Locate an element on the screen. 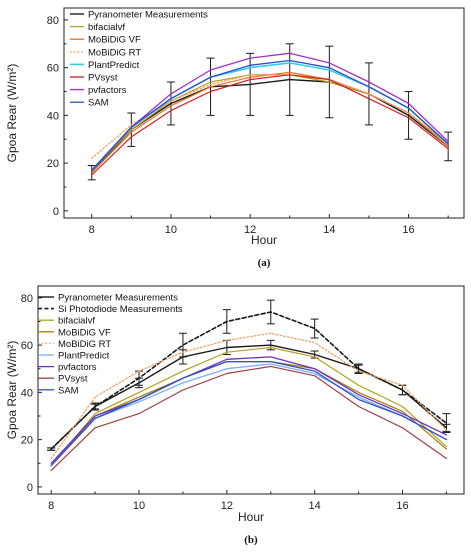 This screenshot has width=471, height=555. panel-label: (a) is located at coordinates (264, 263).